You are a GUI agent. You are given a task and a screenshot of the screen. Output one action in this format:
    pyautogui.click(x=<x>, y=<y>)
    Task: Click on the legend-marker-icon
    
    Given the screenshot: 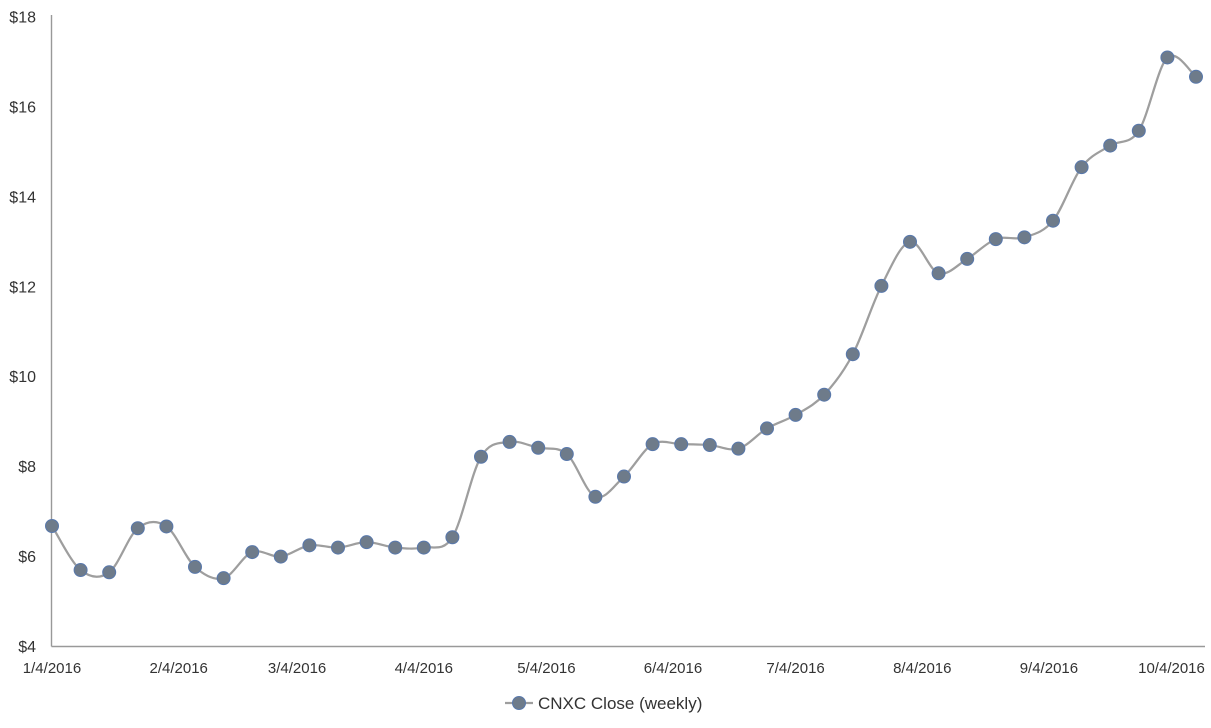 What is the action you would take?
    pyautogui.click(x=519, y=703)
    